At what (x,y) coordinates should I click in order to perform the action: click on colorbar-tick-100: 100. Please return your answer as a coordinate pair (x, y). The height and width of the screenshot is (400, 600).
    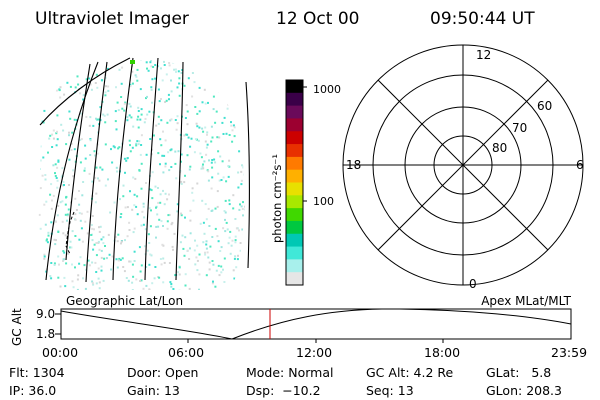
    Looking at the image, I should click on (323, 201).